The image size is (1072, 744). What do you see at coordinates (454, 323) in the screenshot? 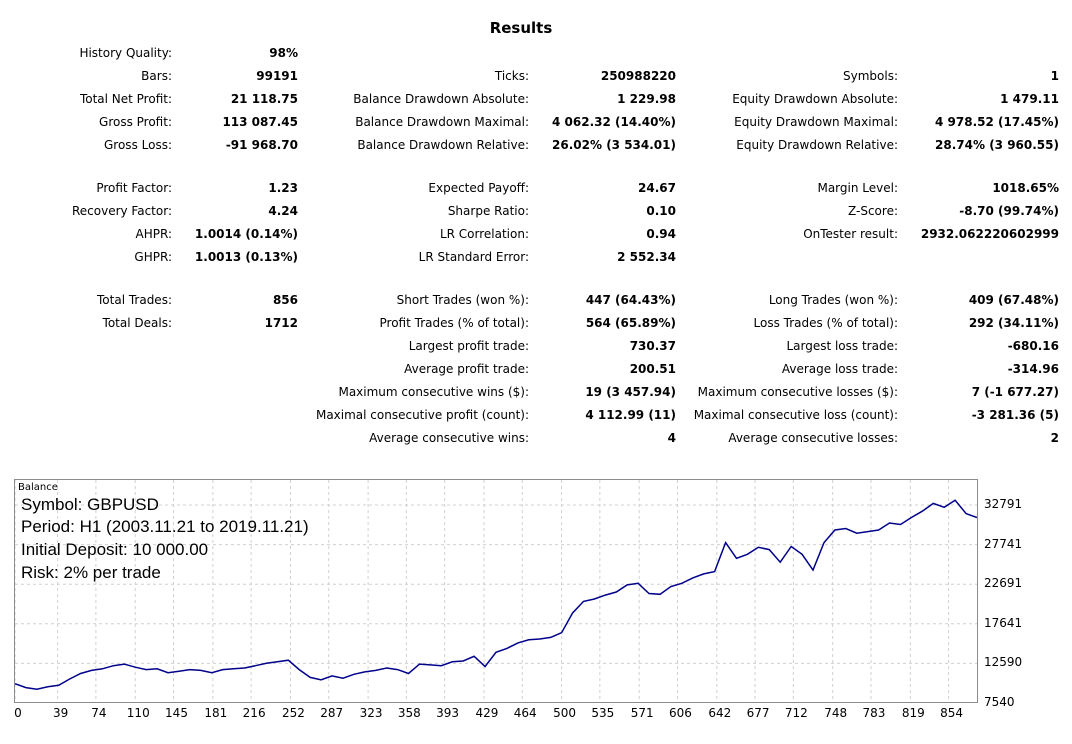
I see `stat-label: Profit Trades (% of total):` at bounding box center [454, 323].